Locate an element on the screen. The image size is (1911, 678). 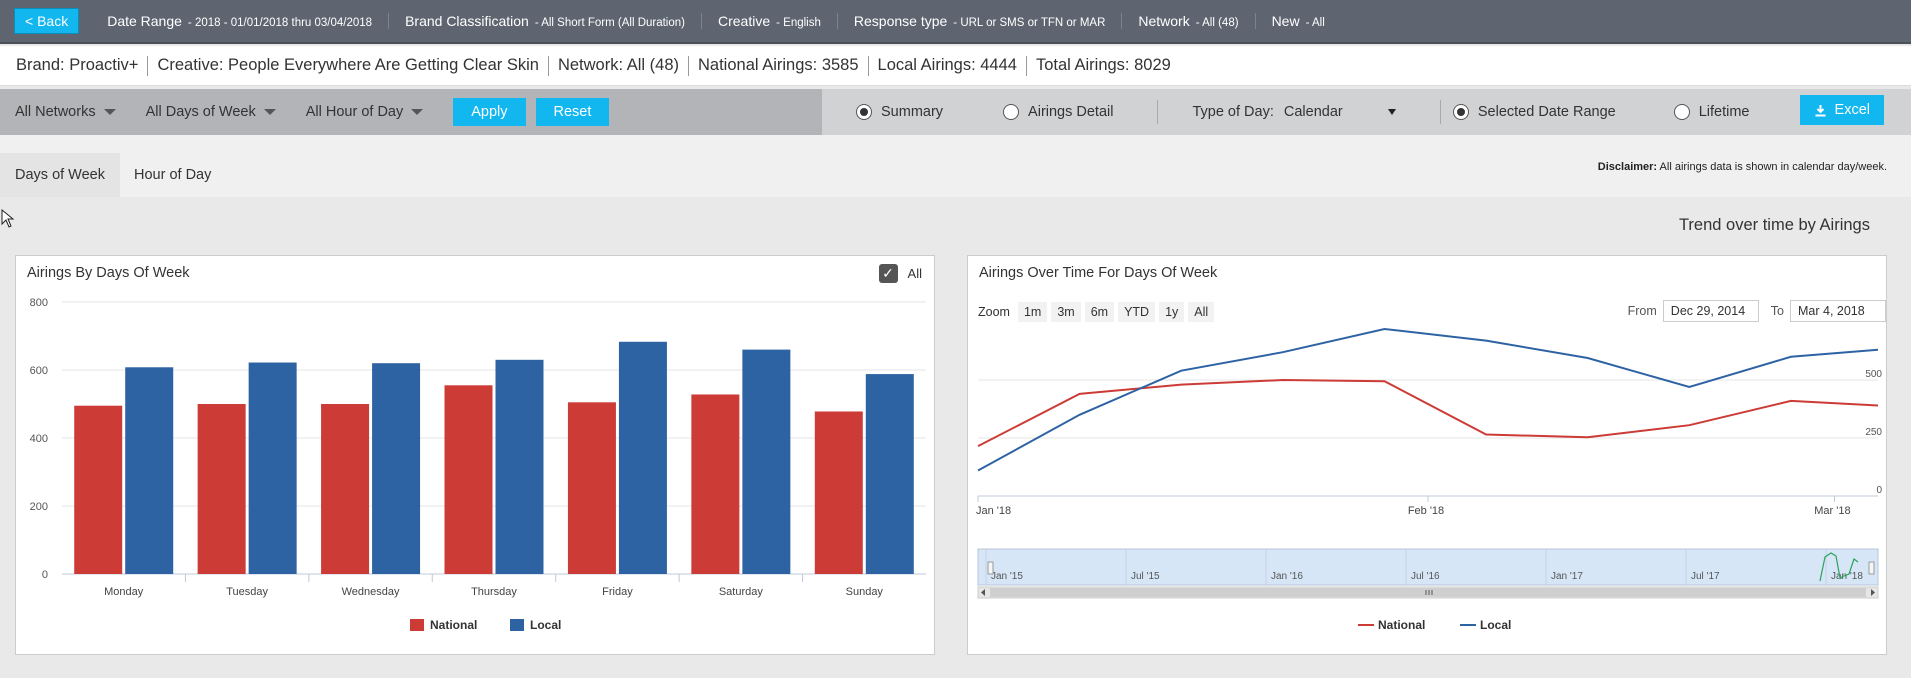
hour-of-day-dropdown: All Hour of Day is located at coordinates (365, 112).